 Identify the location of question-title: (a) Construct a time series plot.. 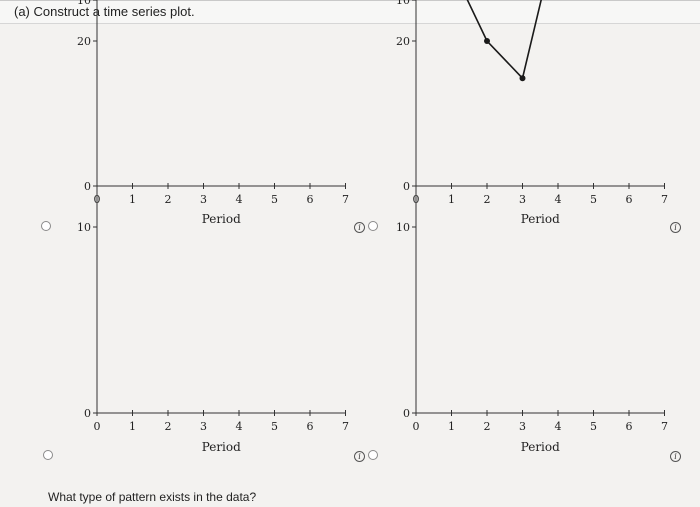
(104, 11).